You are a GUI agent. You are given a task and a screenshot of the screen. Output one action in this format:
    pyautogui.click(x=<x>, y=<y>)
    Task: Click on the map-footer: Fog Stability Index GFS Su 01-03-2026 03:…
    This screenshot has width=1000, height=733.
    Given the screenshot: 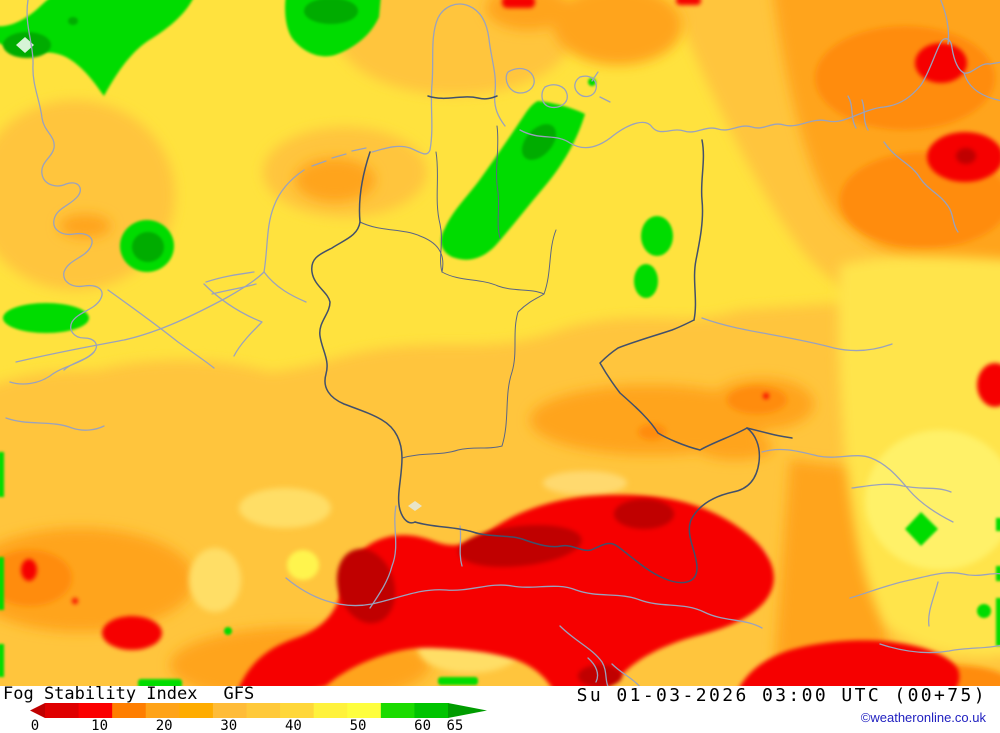 What is the action you would take?
    pyautogui.click(x=500, y=708)
    